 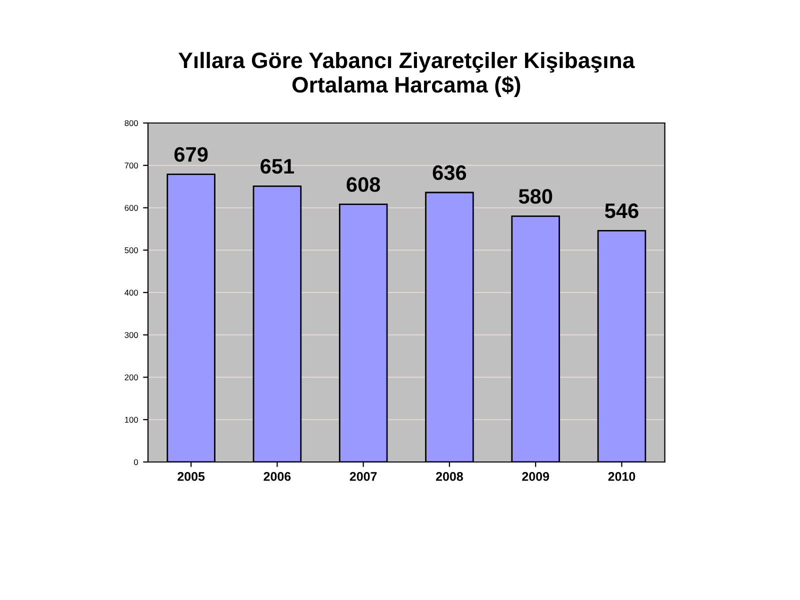 What do you see at coordinates (277, 166) in the screenshot?
I see `data-label: 651` at bounding box center [277, 166].